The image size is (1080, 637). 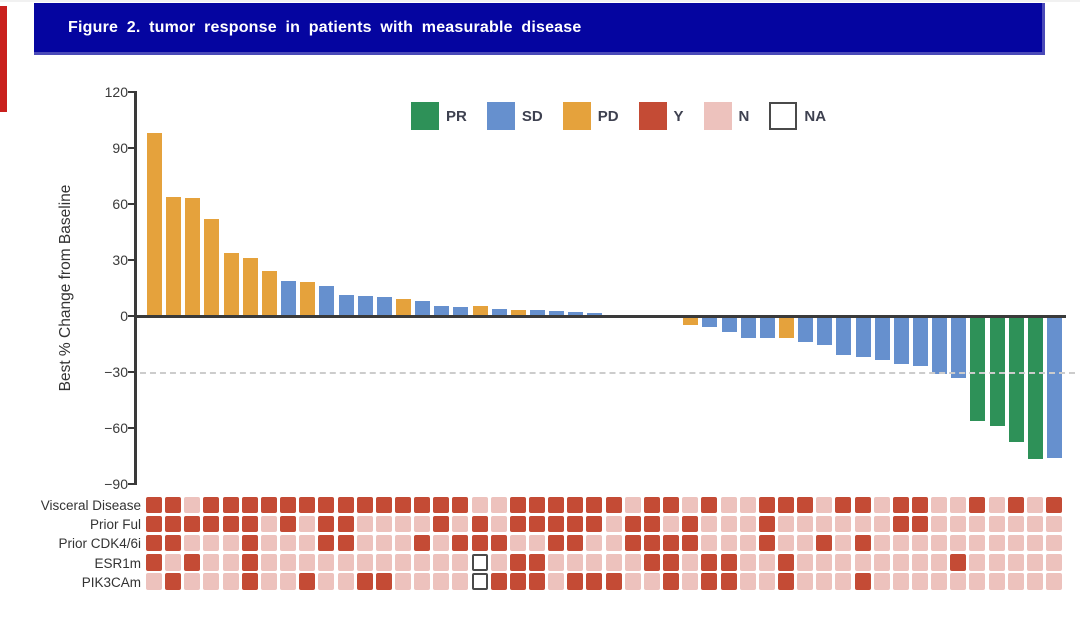 What do you see at coordinates (90, 505) in the screenshot?
I see `heatmap-row-label: Visceral Disease` at bounding box center [90, 505].